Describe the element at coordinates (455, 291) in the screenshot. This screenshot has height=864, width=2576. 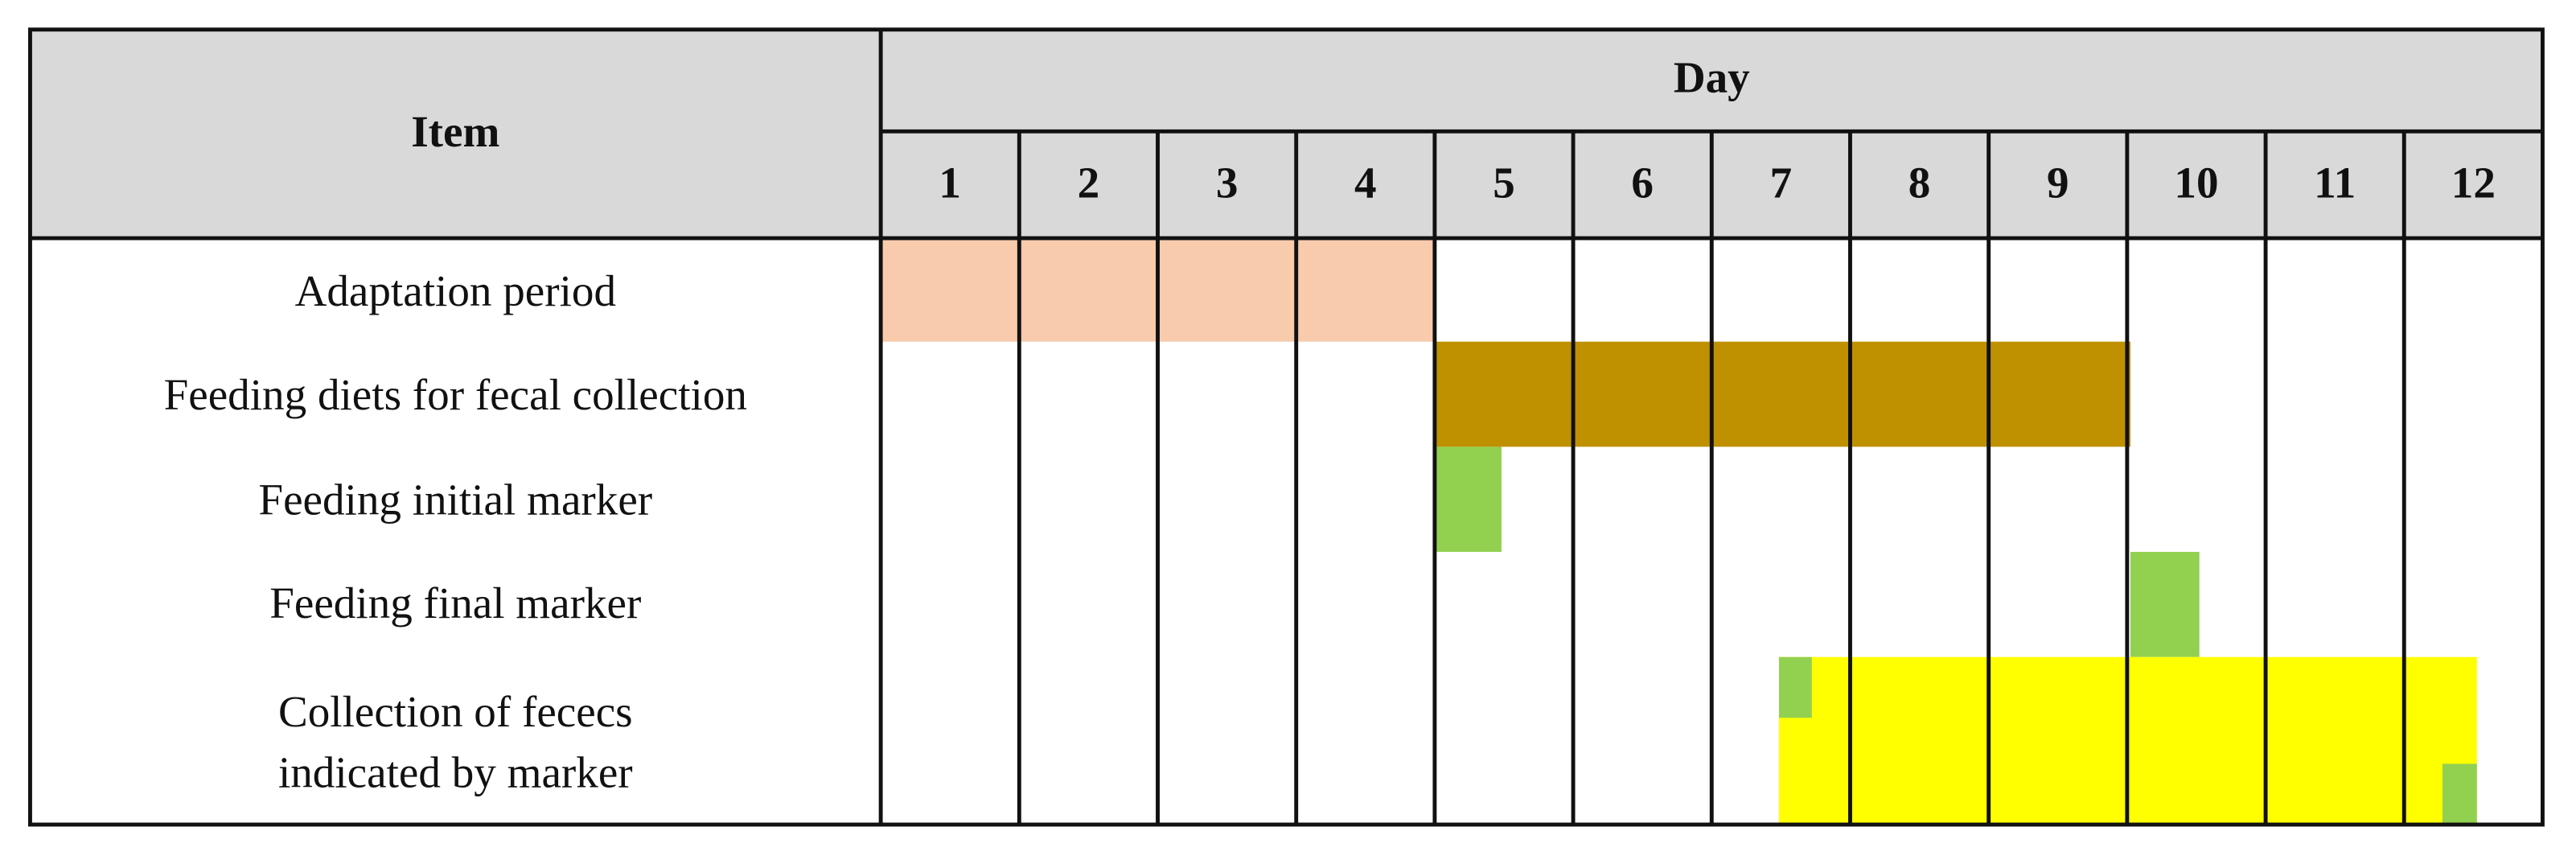
I see `row-label: Adaptation period` at that location.